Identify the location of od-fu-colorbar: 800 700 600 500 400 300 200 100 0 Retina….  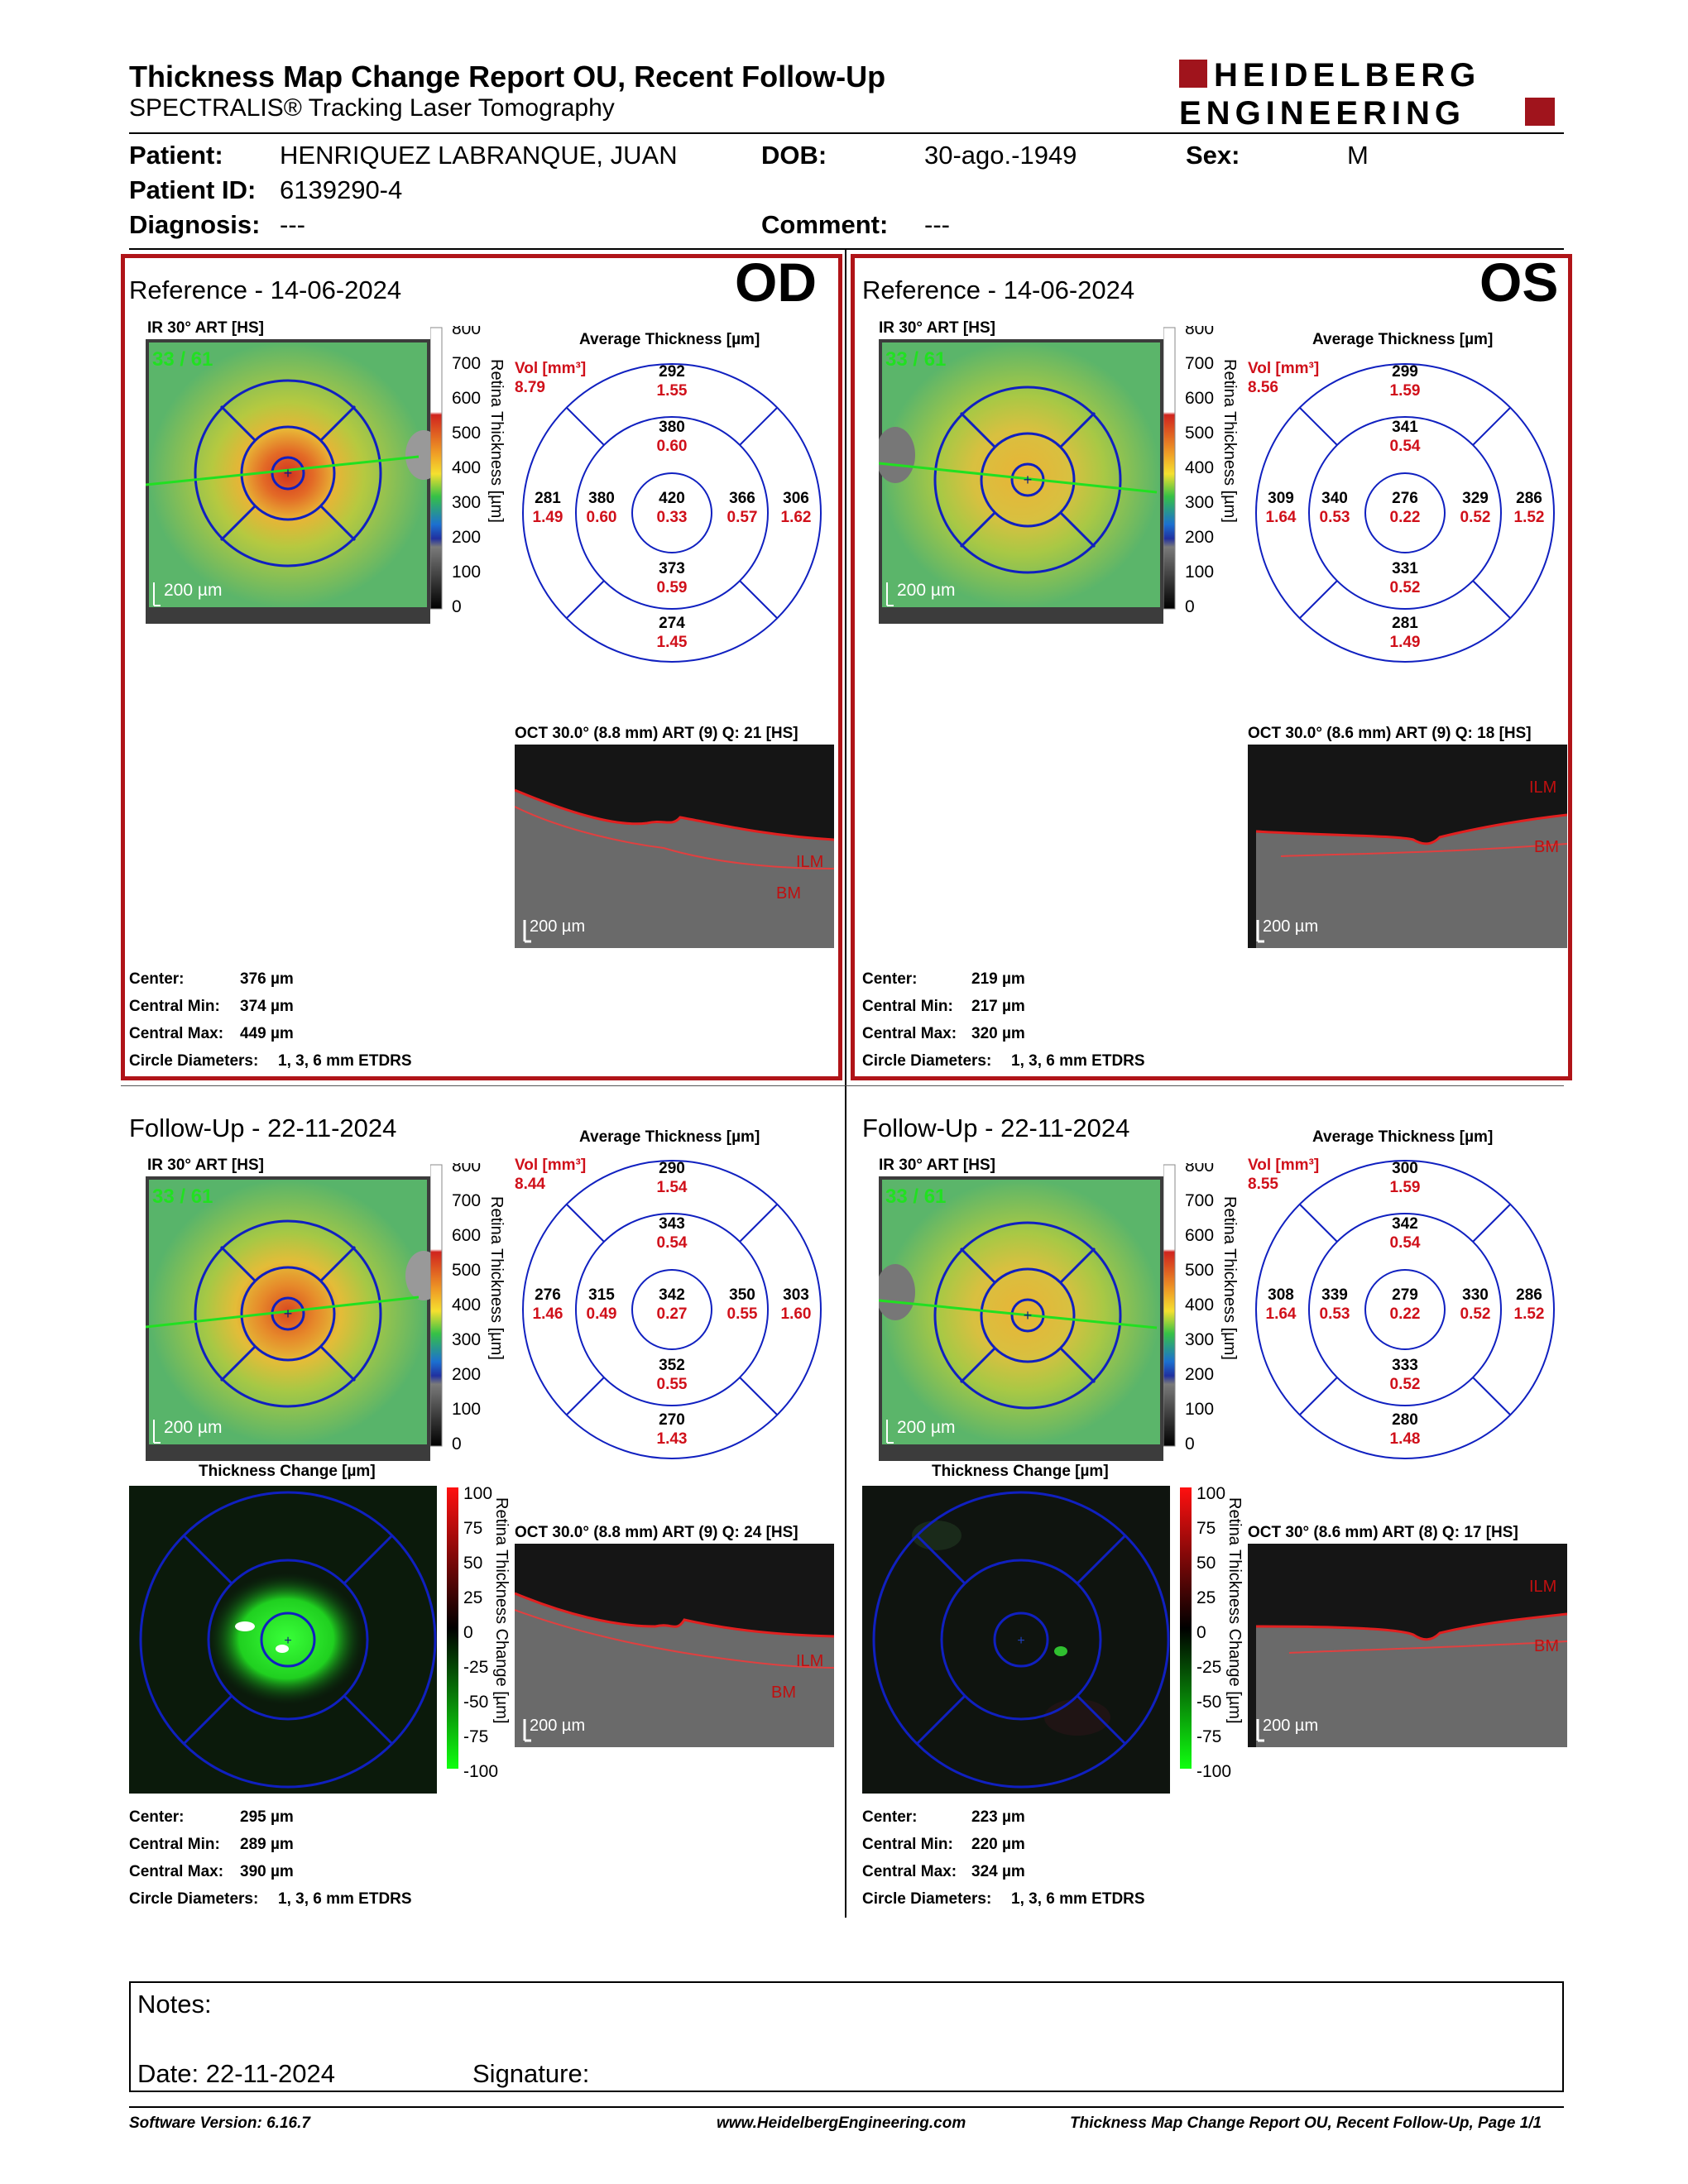
(467, 1305).